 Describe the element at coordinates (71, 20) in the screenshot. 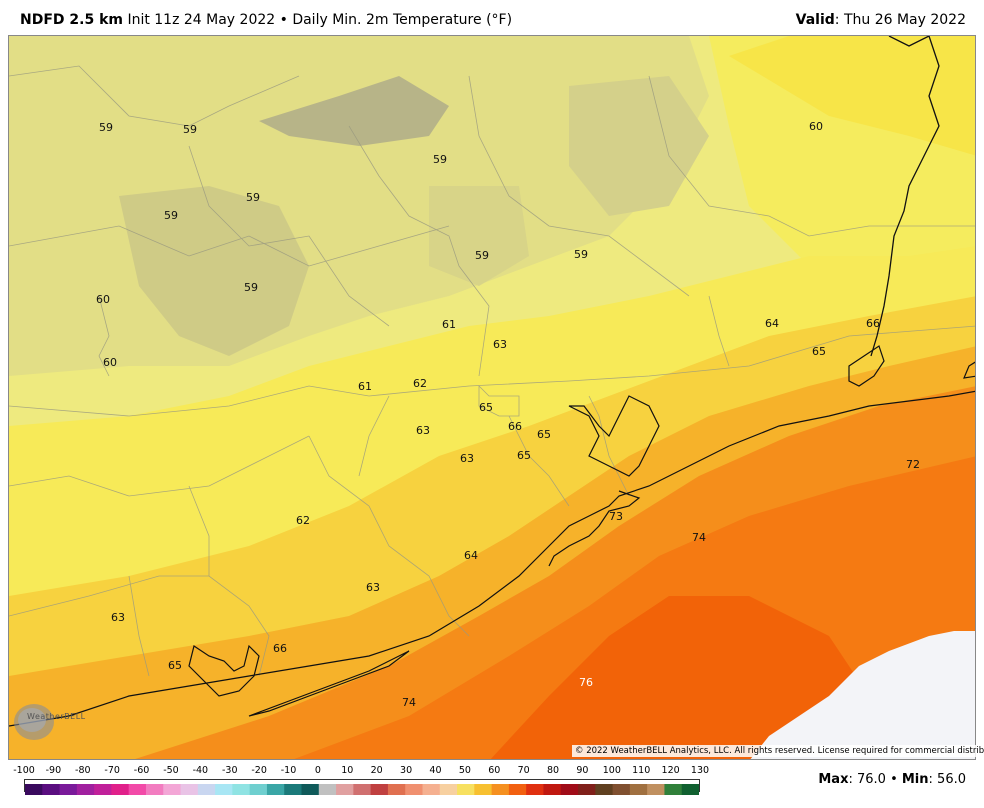

I see `model-name: NDFD 2.5 km` at that location.